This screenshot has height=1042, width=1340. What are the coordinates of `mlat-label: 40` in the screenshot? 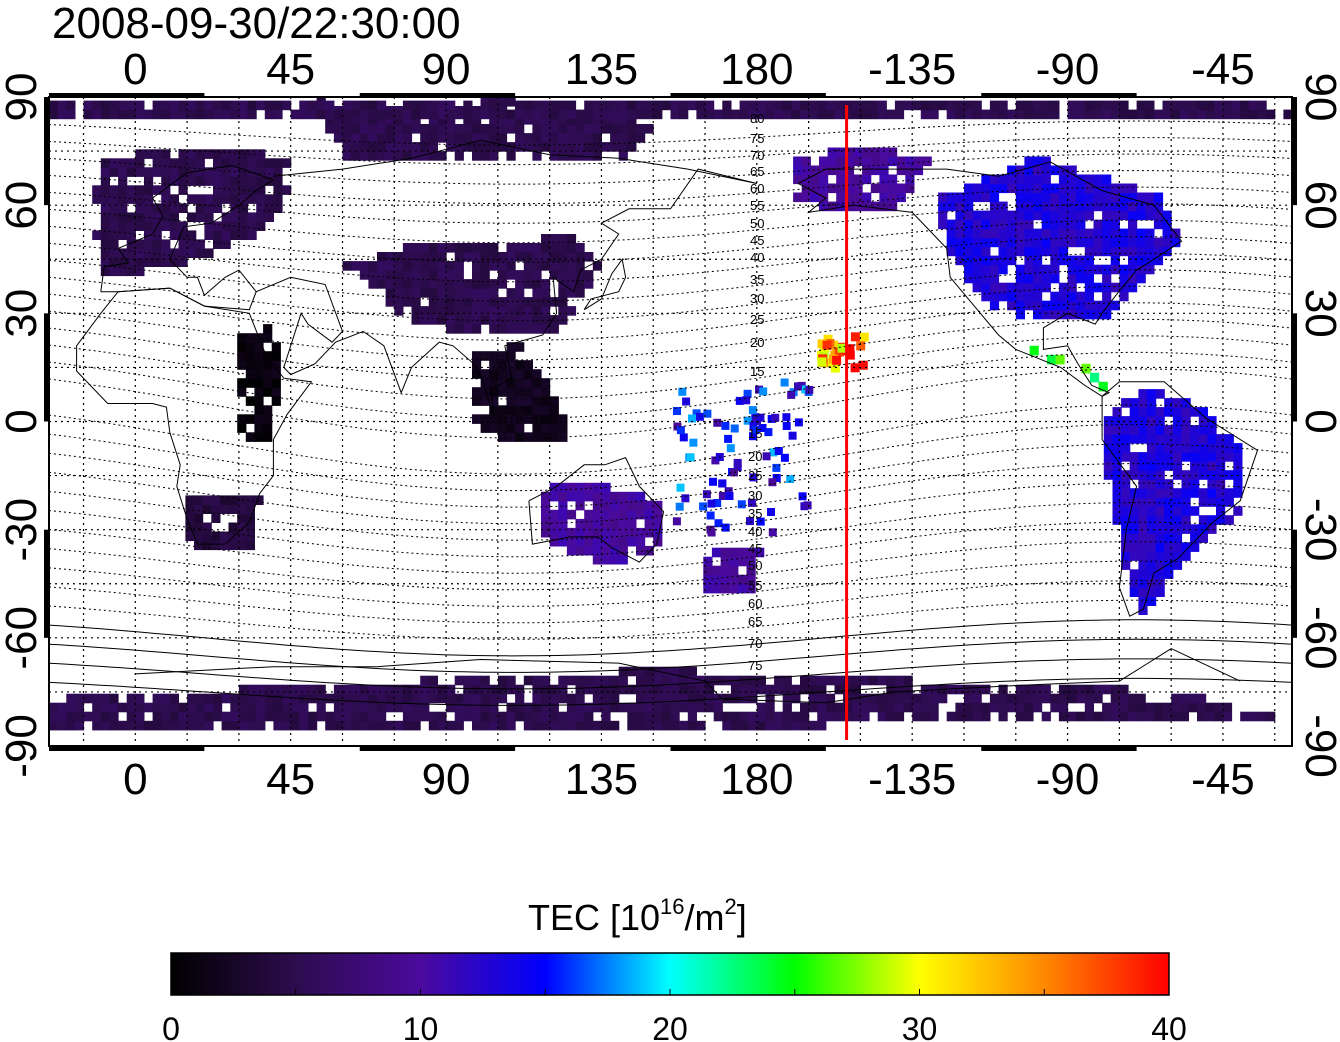 It's located at (755, 531).